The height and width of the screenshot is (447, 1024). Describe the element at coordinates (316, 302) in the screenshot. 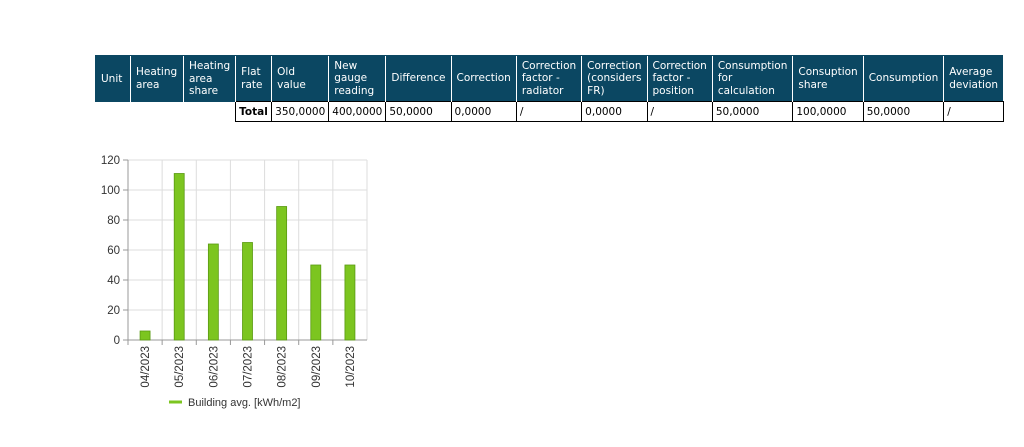

I see `bar-09-2023` at that location.